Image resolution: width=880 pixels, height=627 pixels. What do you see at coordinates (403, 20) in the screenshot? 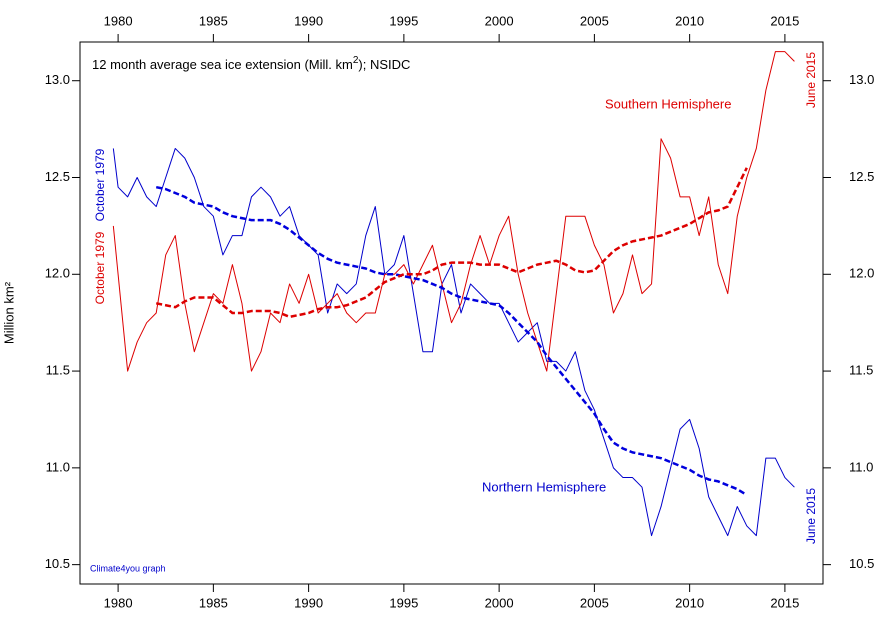
I see `x-tick-label-top: 1995` at bounding box center [403, 20].